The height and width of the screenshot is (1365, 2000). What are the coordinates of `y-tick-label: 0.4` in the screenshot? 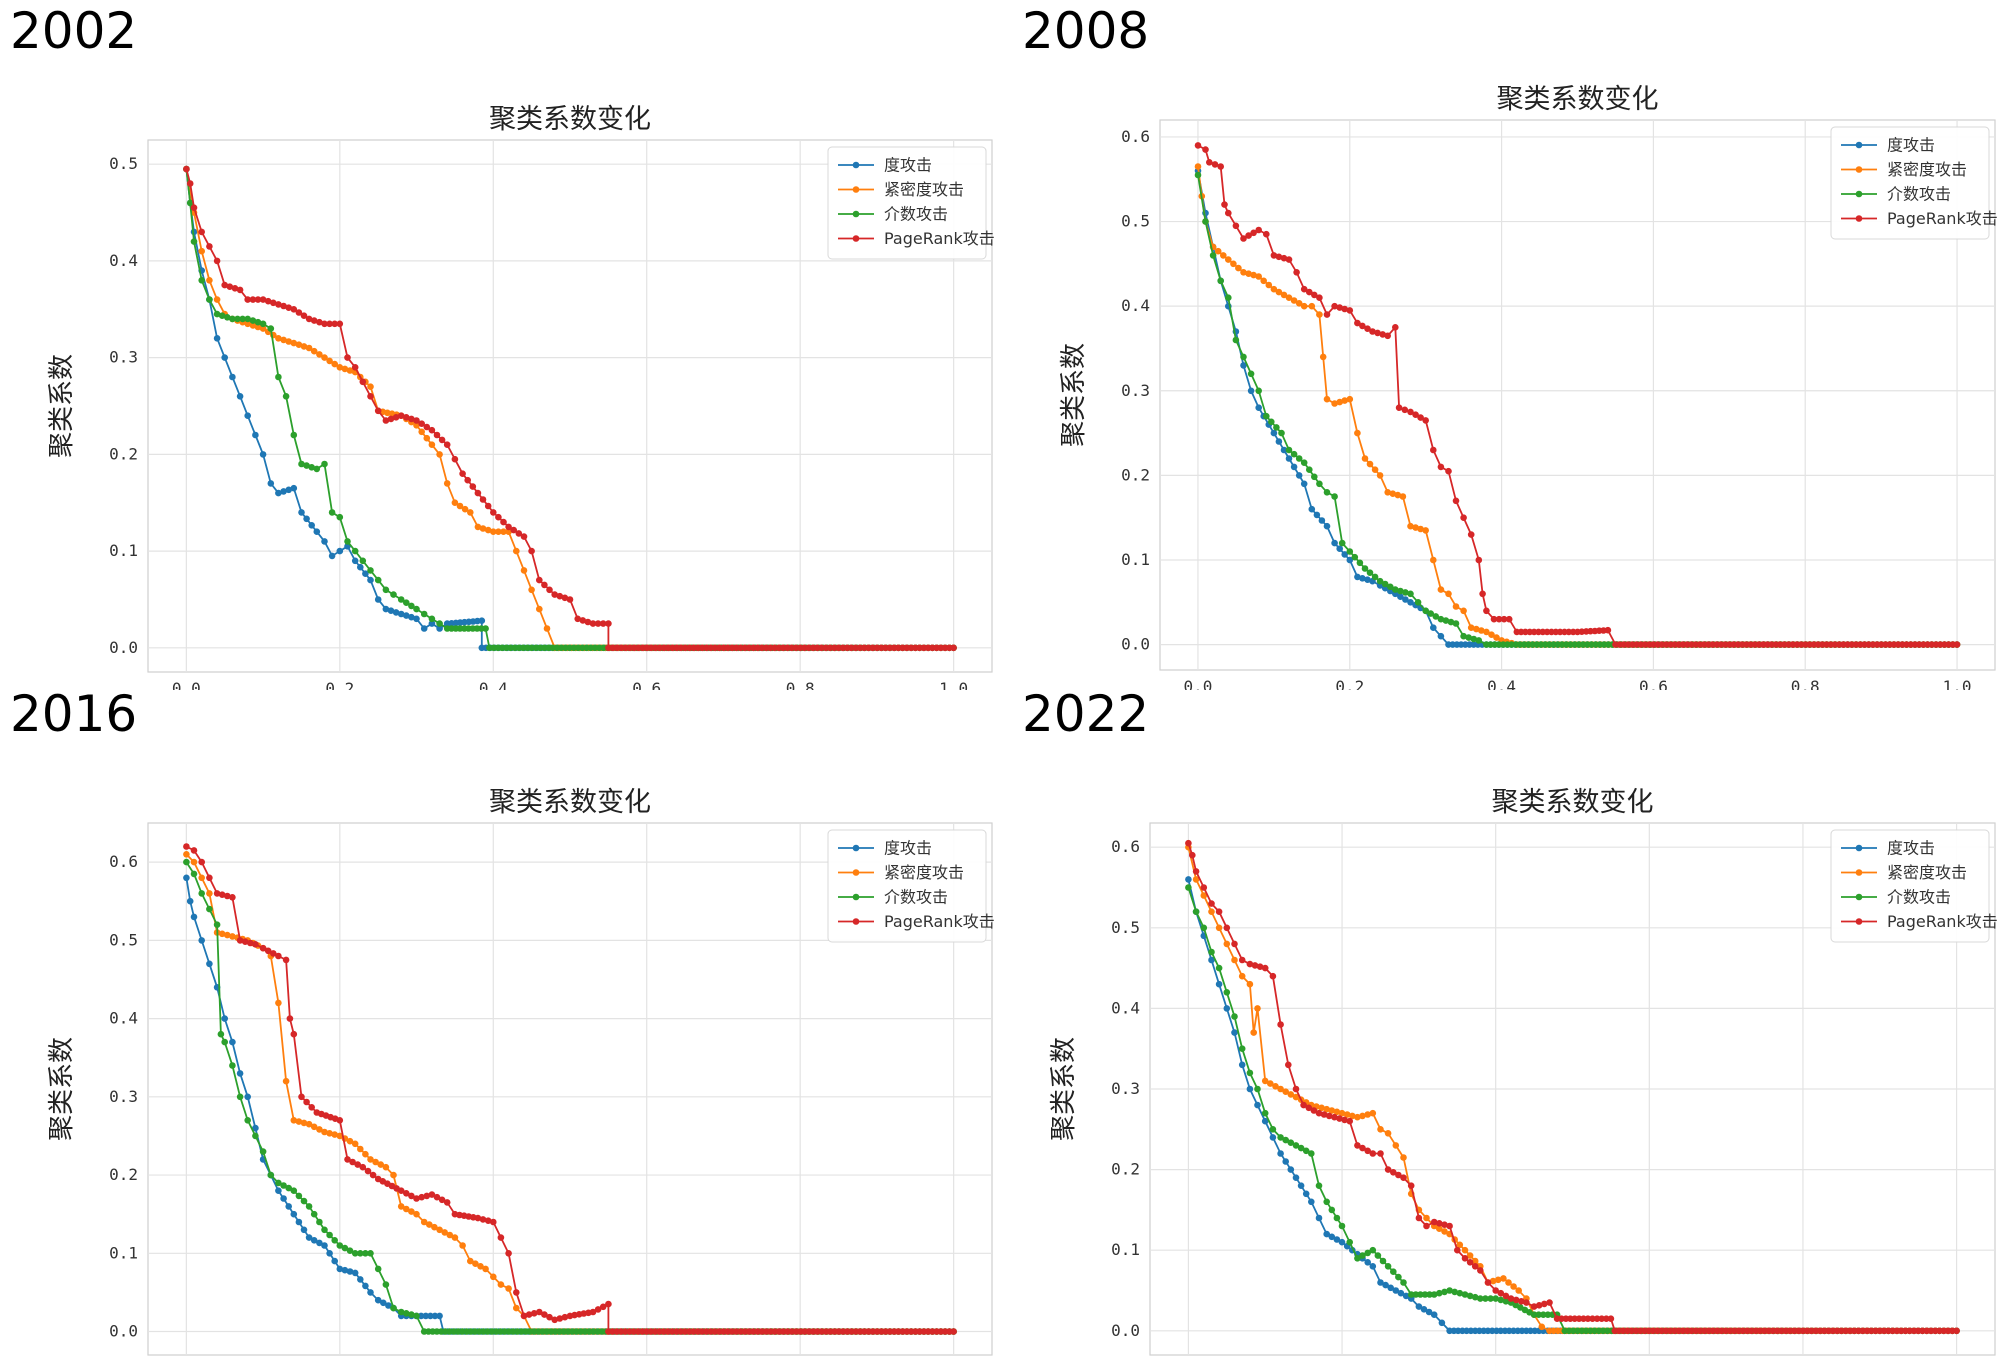 It's located at (123, 260).